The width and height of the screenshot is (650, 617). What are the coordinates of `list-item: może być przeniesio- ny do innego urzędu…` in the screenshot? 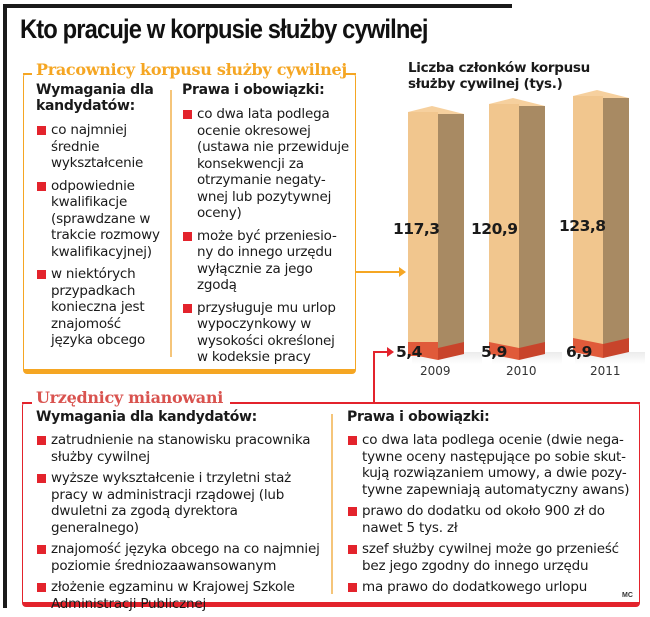 It's located at (267, 261).